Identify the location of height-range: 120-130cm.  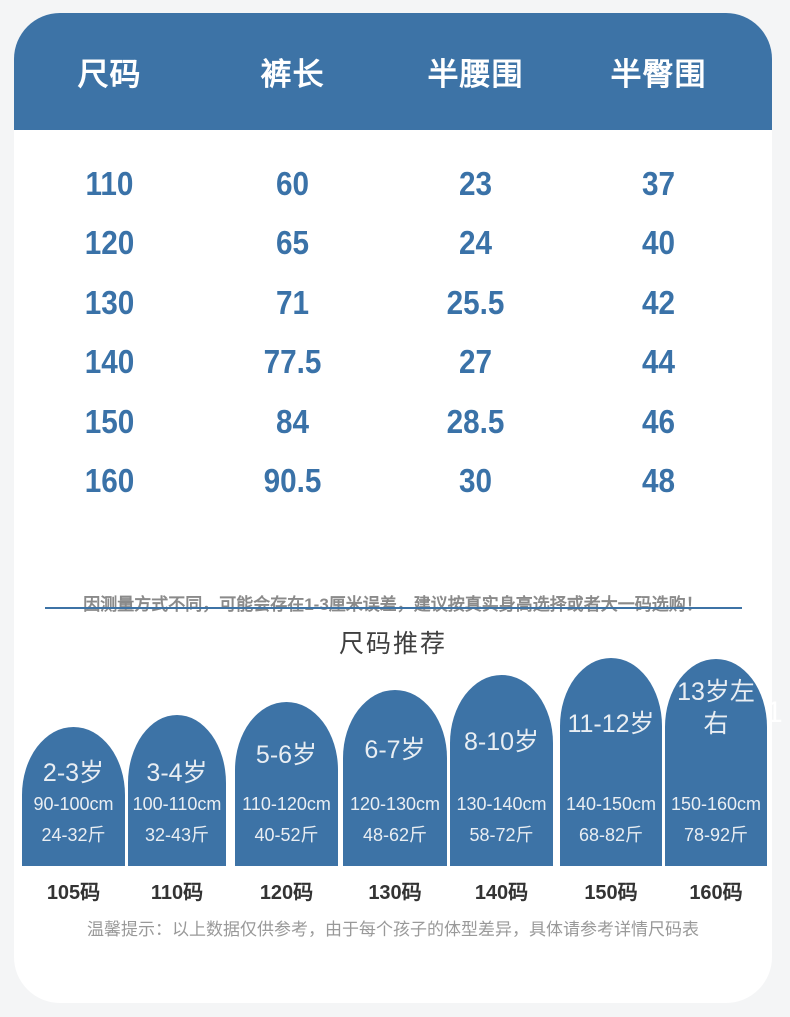
(395, 804).